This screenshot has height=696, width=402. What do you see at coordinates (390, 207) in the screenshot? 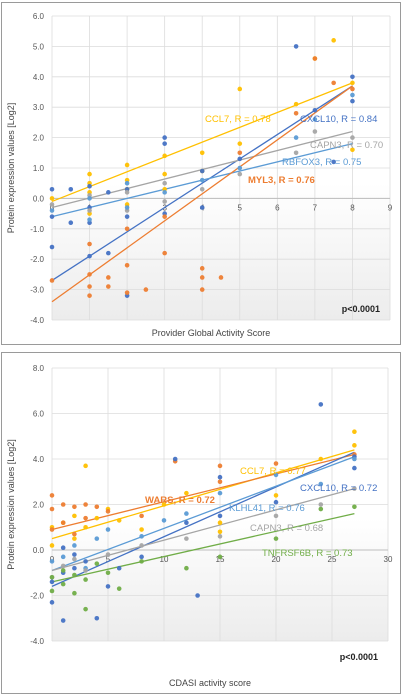
I see `x-tick-label: 9` at bounding box center [390, 207].